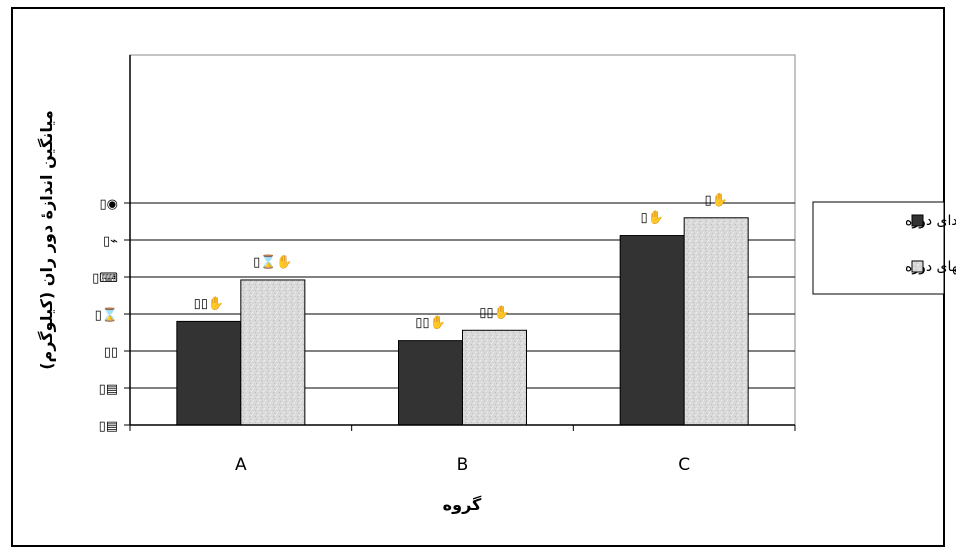  Describe the element at coordinates (109, 204) in the screenshot. I see `y-tick-label: ▯◉` at that location.